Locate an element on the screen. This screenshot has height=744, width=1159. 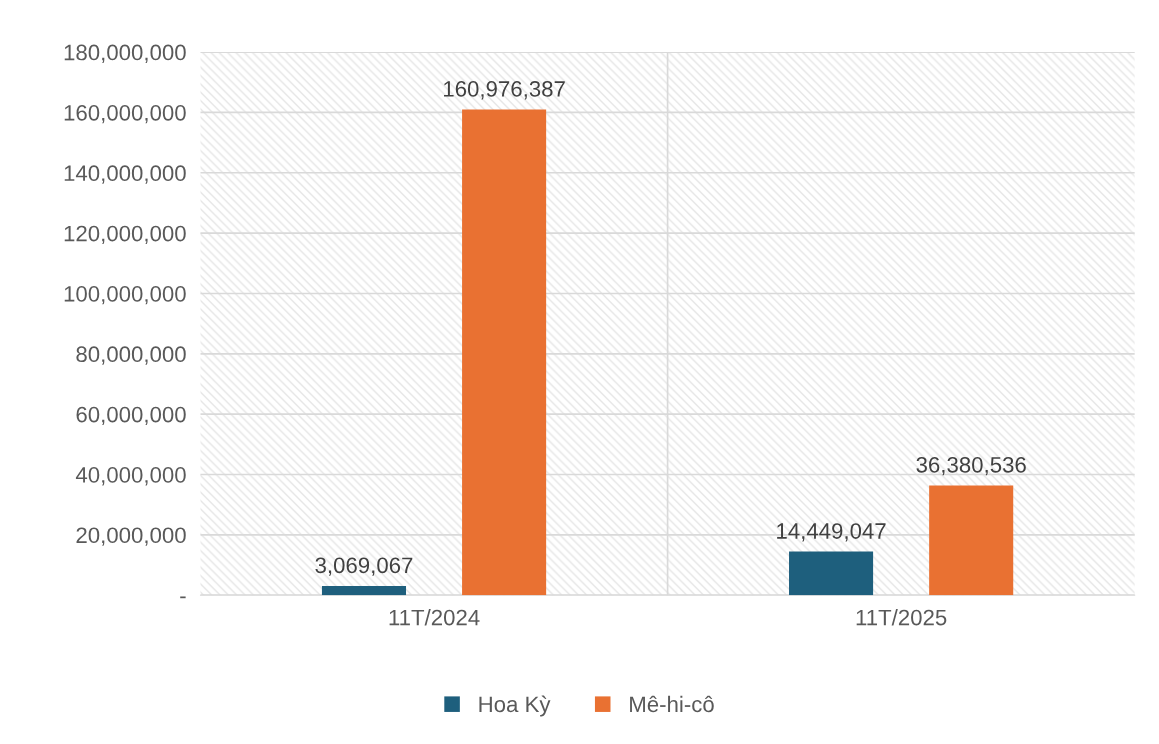
y-tick-label: 100,000,000 is located at coordinates (125, 295).